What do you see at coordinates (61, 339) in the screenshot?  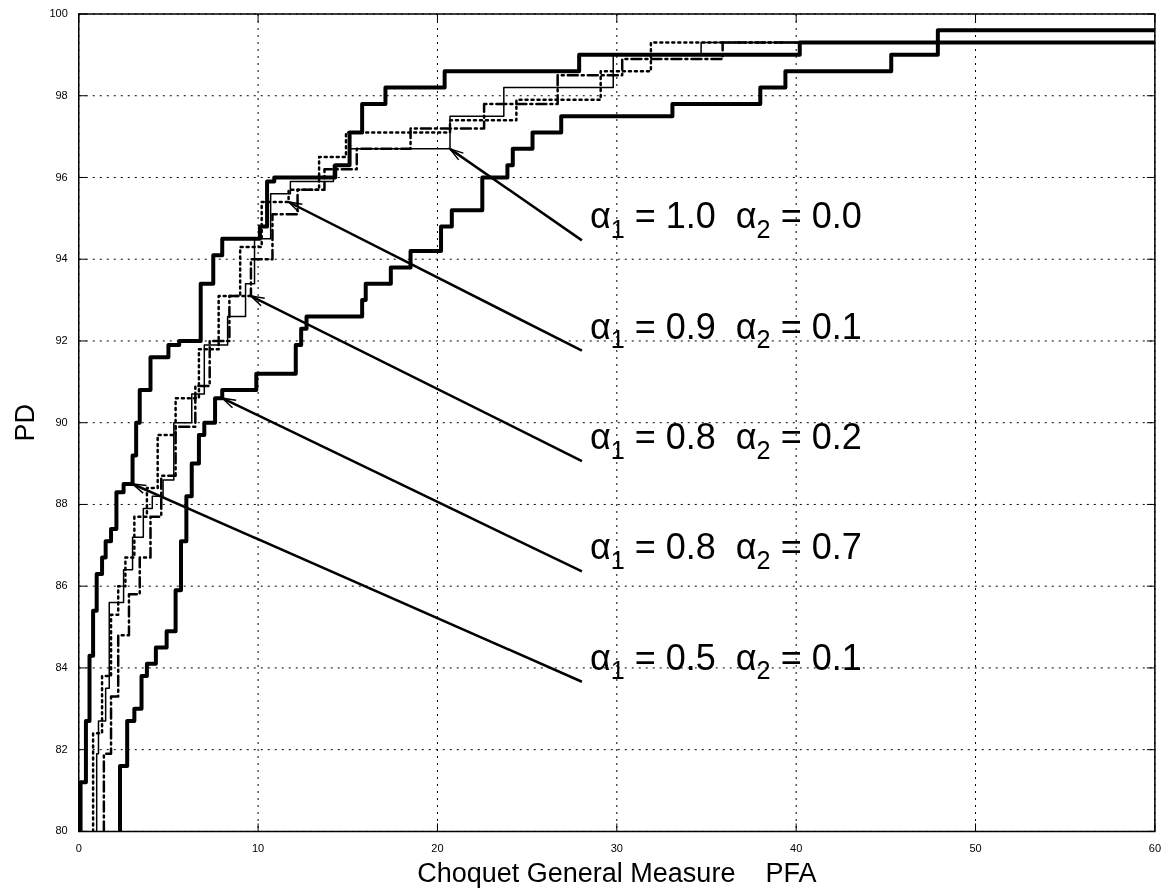 I see `y-tick-label: 92` at bounding box center [61, 339].